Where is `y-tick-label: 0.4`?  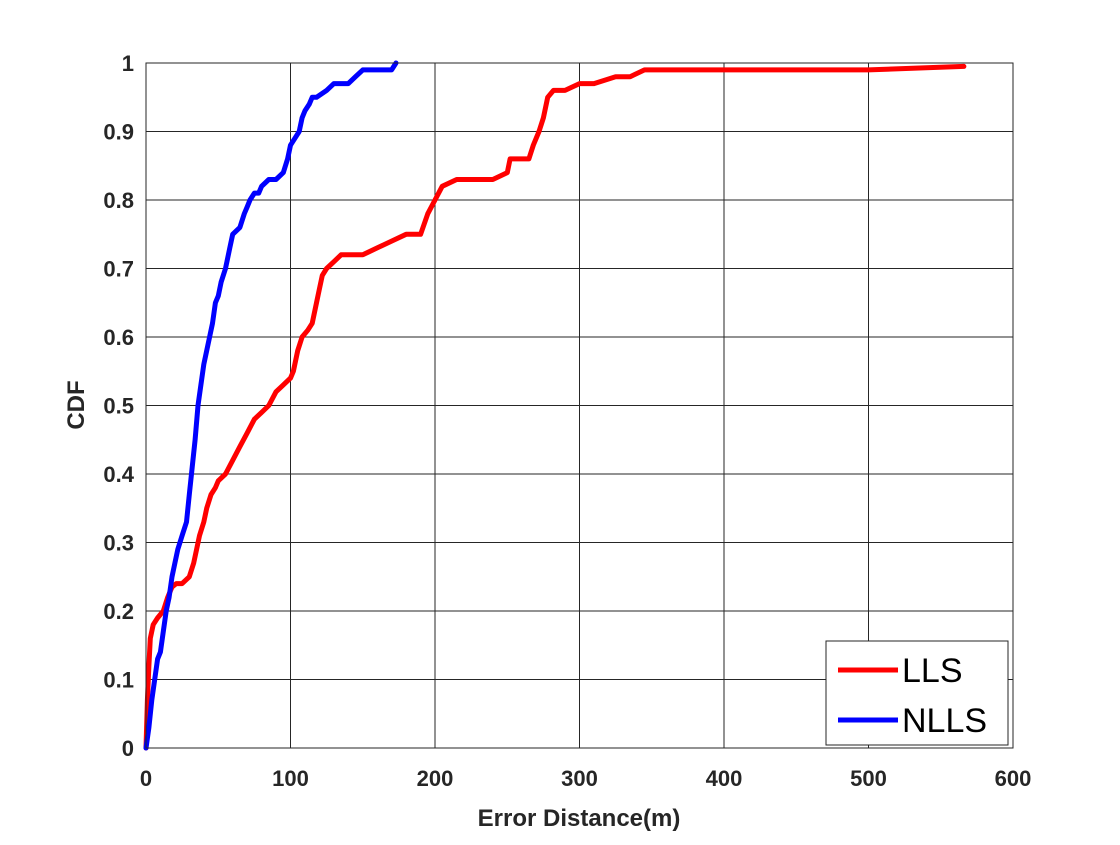 y-tick-label: 0.4 is located at coordinates (118, 474).